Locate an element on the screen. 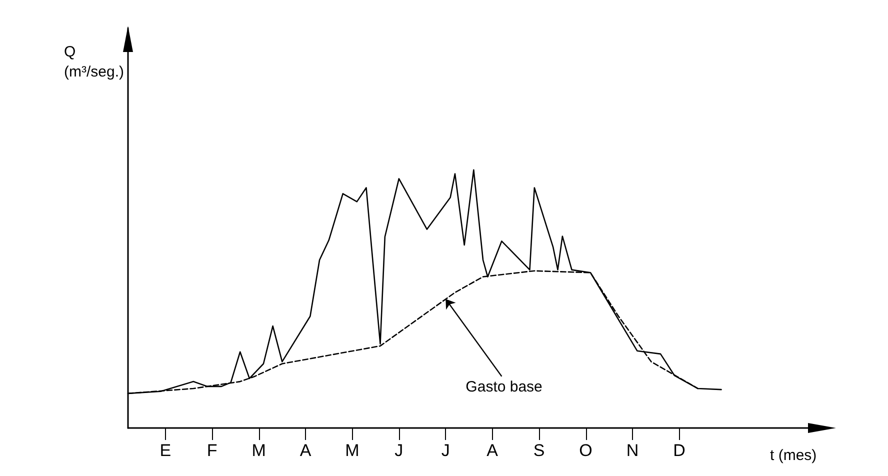 The image size is (888, 476). x-tick-label: E is located at coordinates (166, 450).